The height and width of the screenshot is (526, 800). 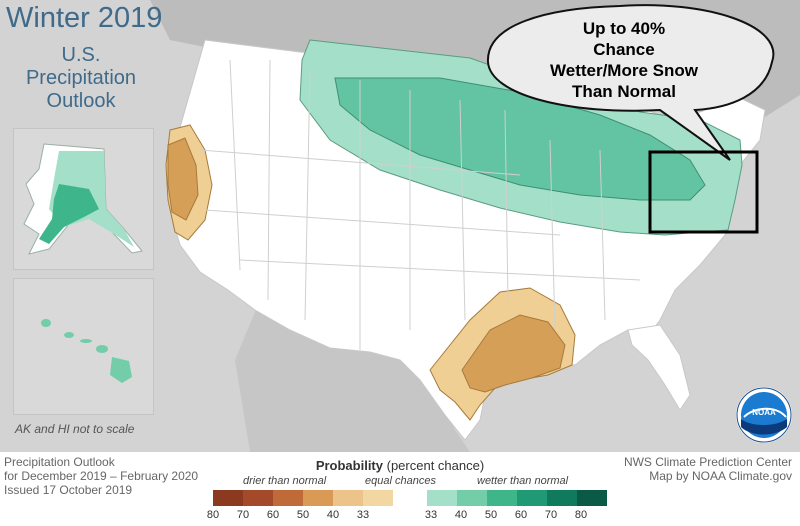 I want to click on florida, so click(x=659, y=367).